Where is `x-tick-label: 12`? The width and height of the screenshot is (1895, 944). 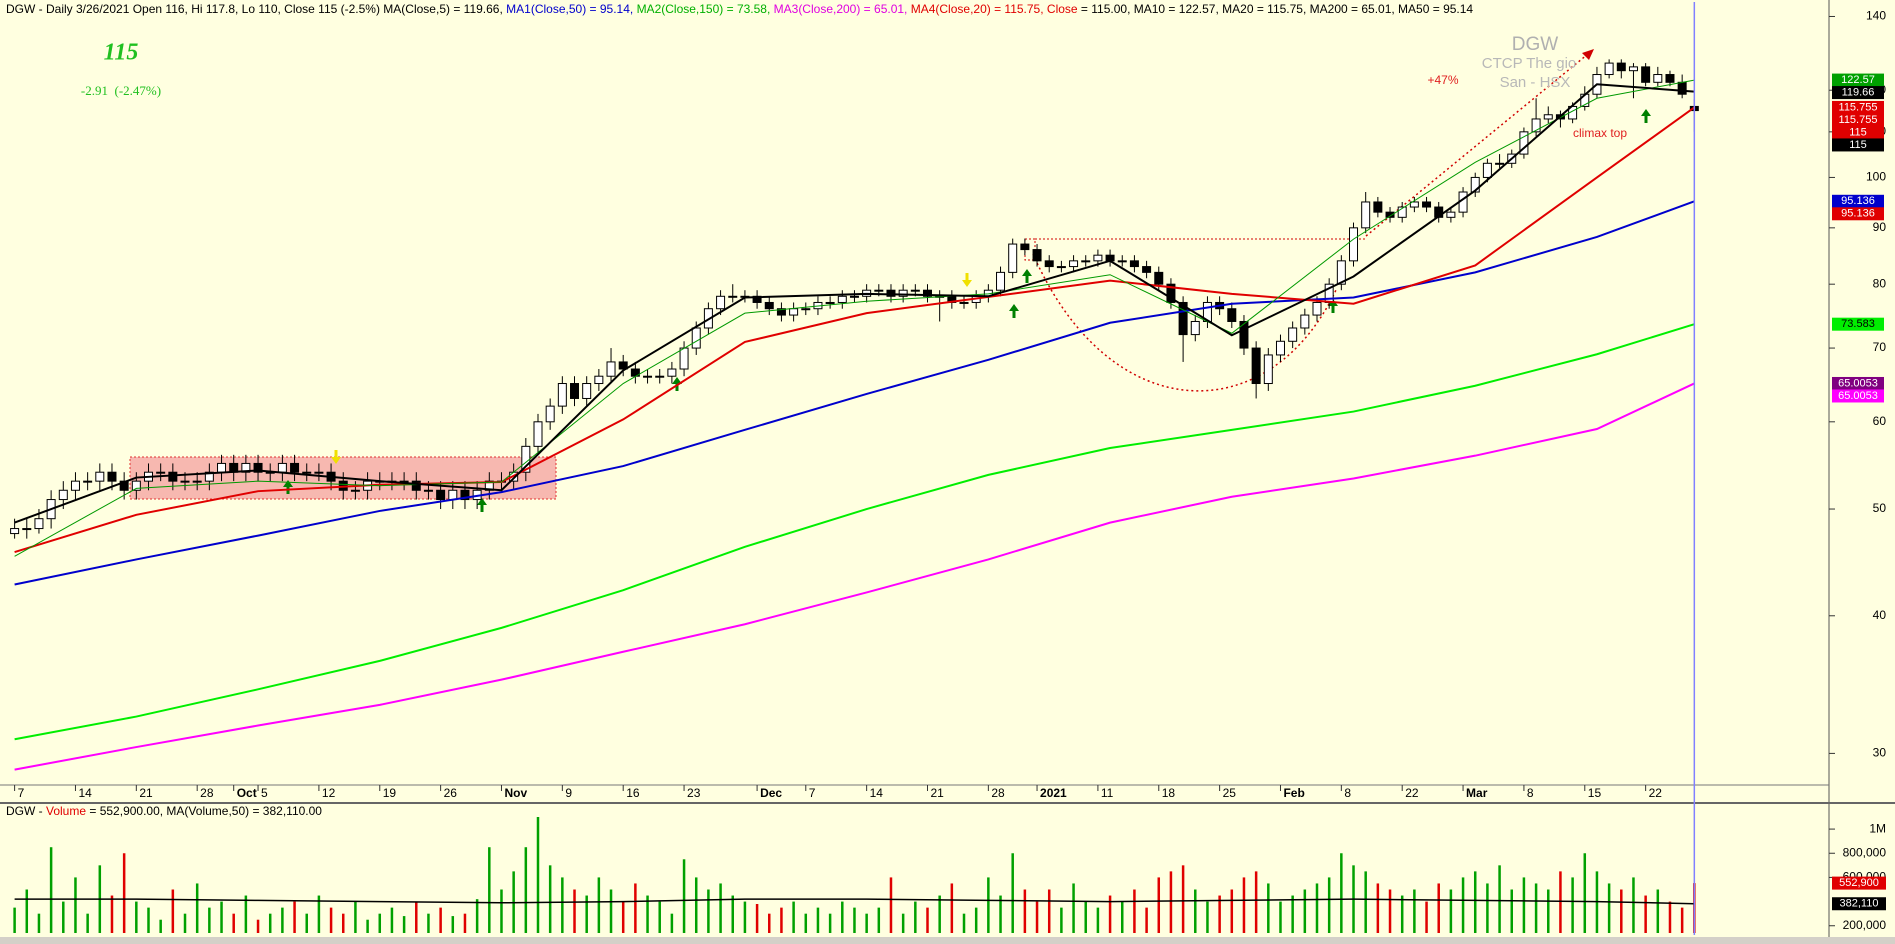 x-tick-label: 12 is located at coordinates (329, 793).